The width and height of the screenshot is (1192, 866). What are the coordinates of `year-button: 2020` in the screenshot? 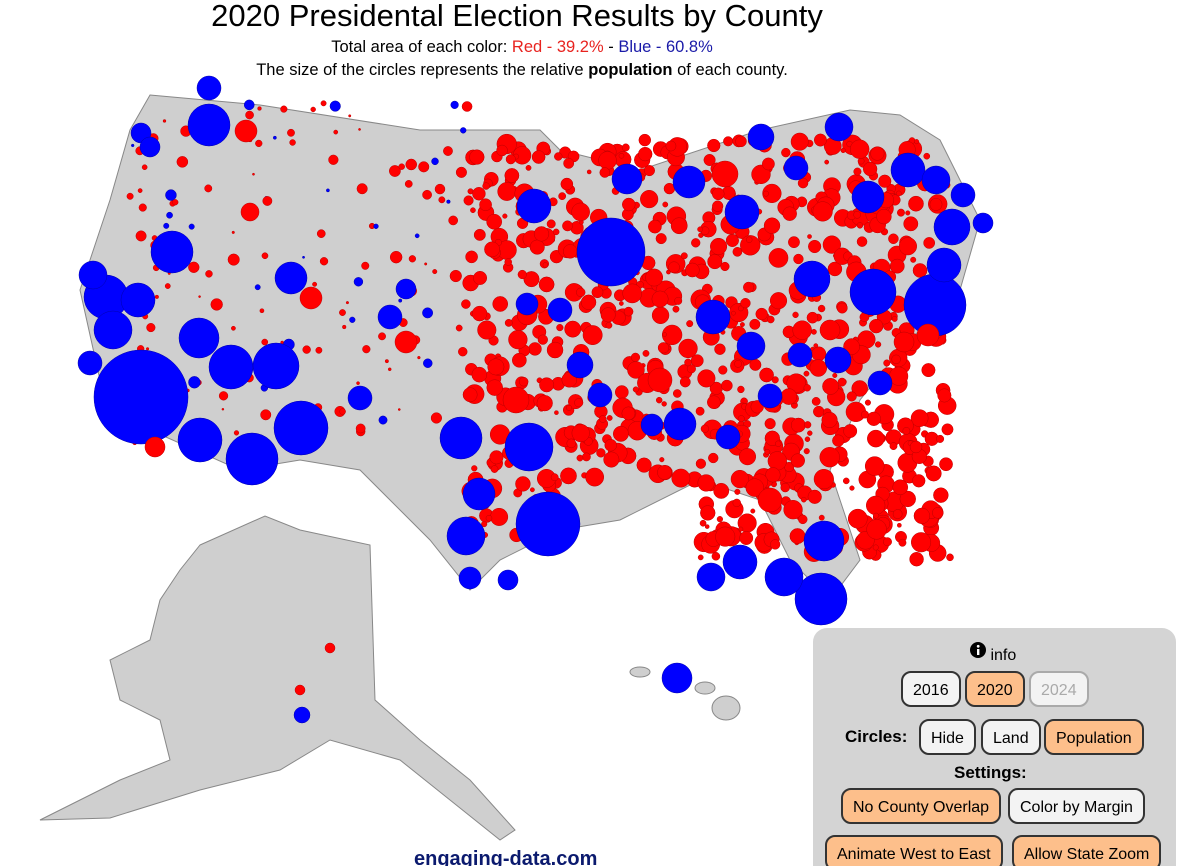 It's located at (995, 689).